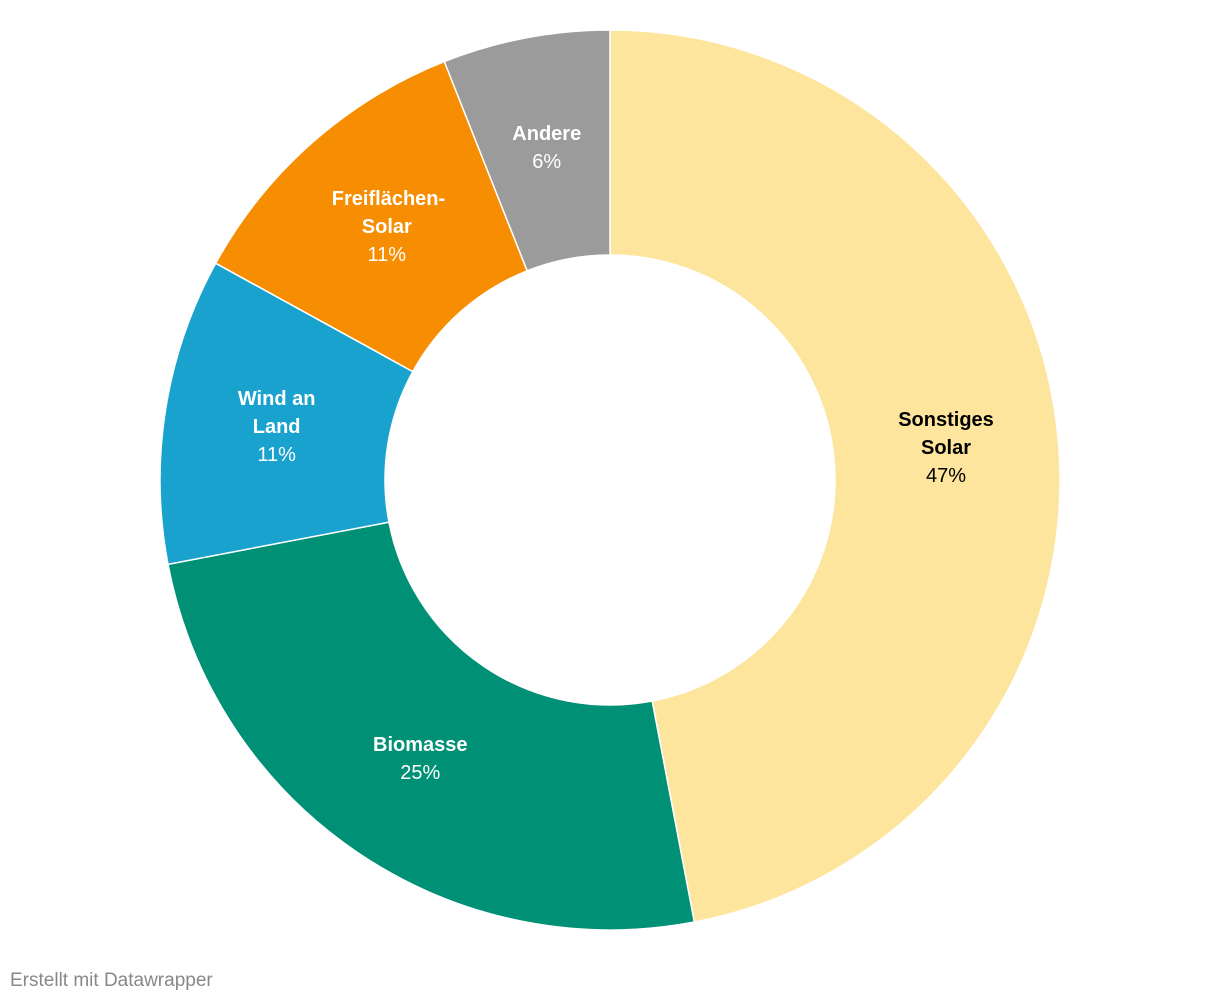  I want to click on category-label: Biomasse, so click(420, 745).